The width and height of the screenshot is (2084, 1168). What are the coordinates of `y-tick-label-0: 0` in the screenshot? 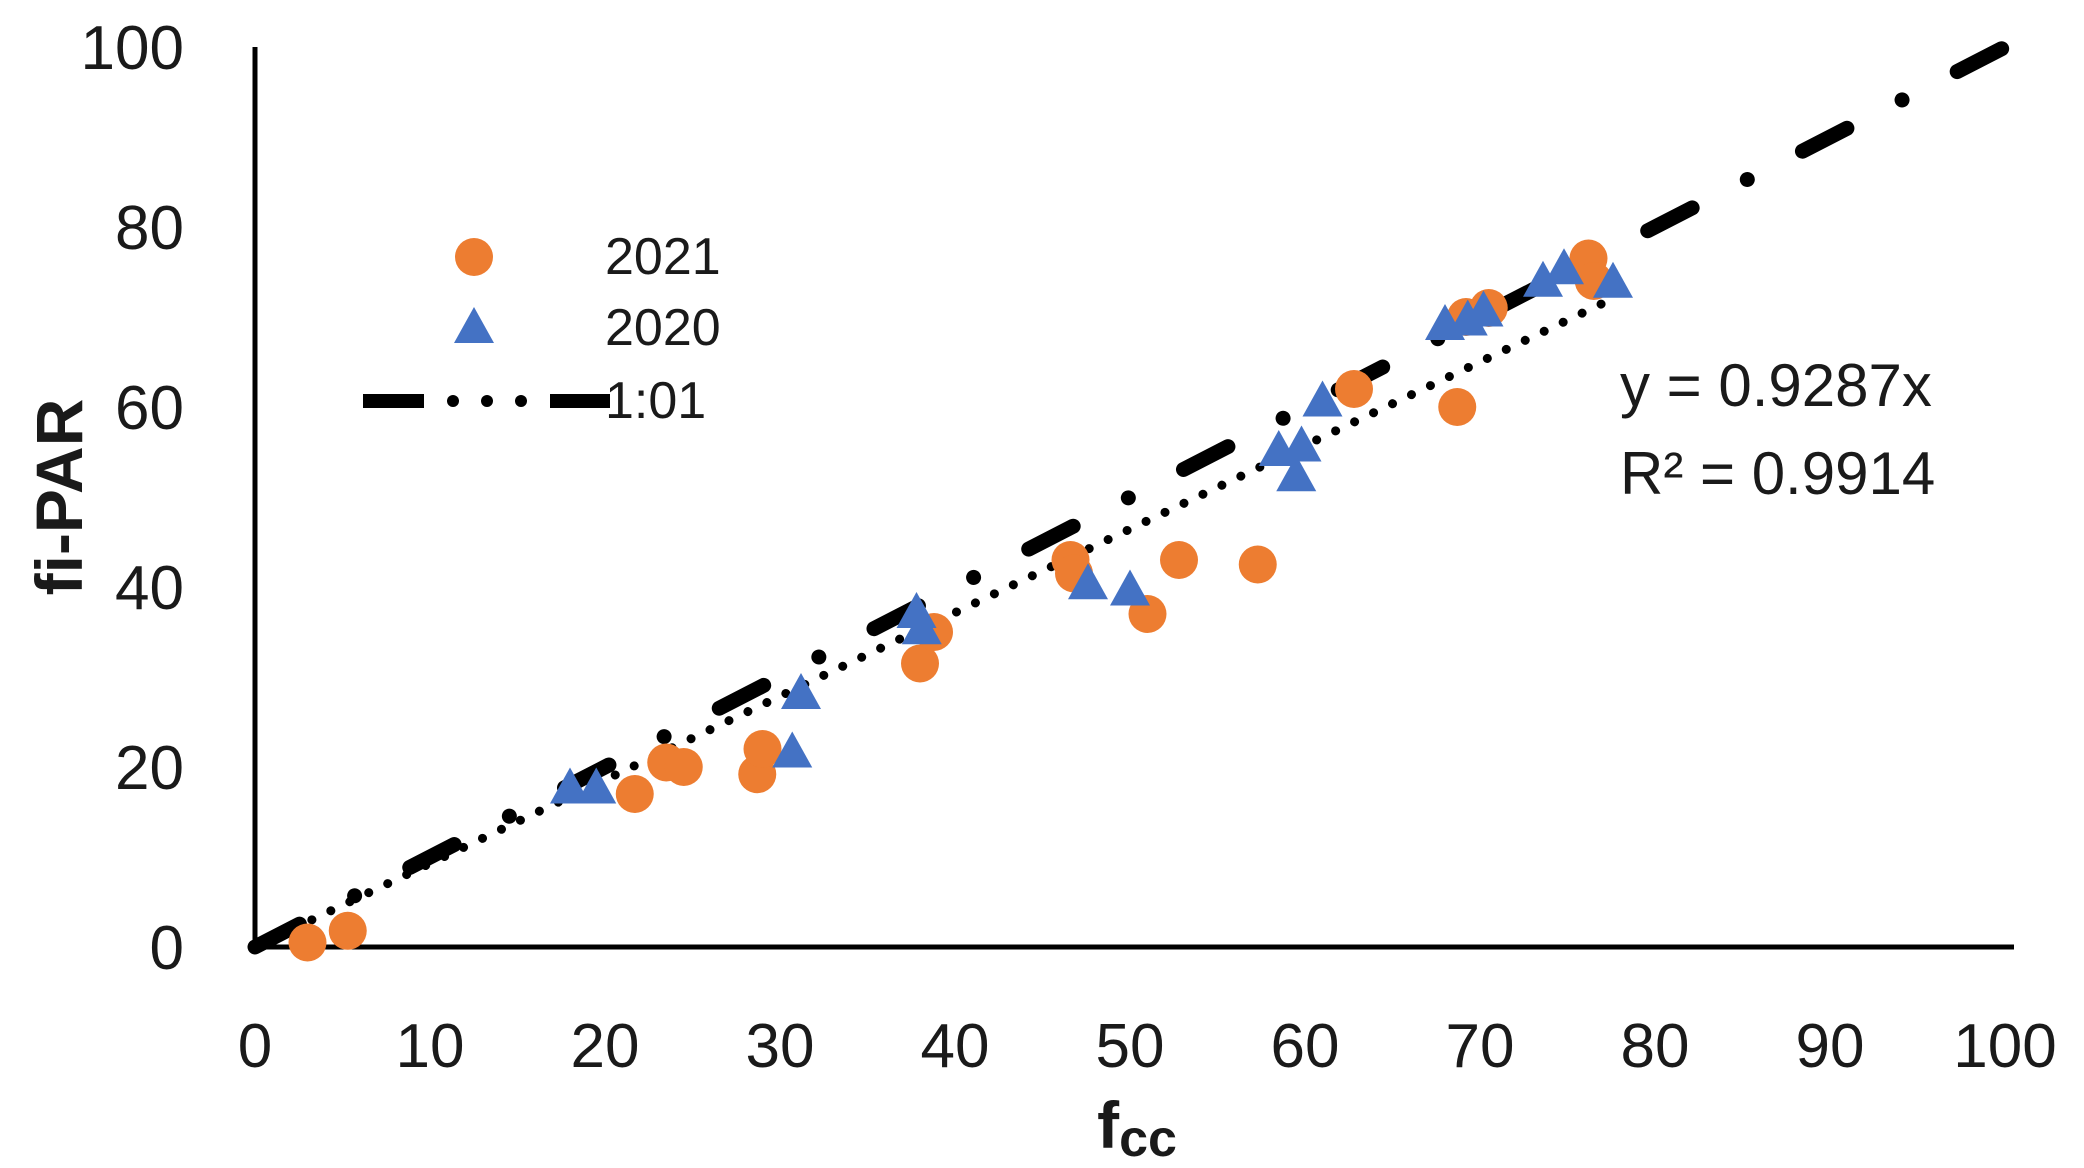 It's located at (167, 948).